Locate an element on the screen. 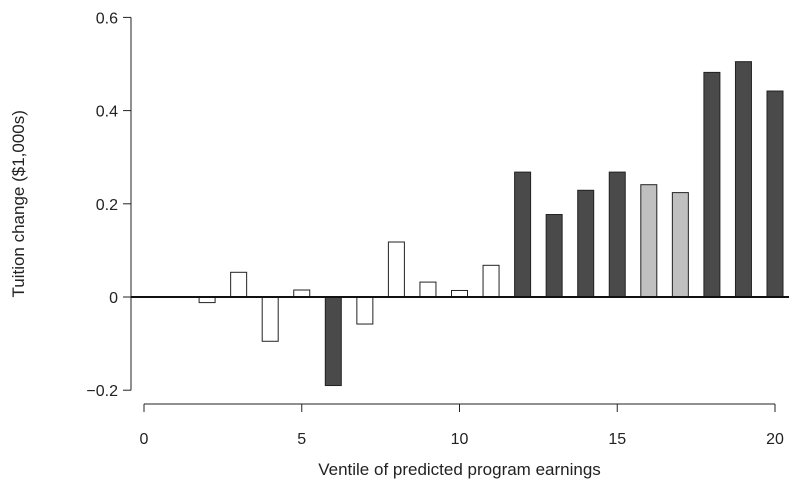  y-tick-label: 0.6 is located at coordinates (107, 18).